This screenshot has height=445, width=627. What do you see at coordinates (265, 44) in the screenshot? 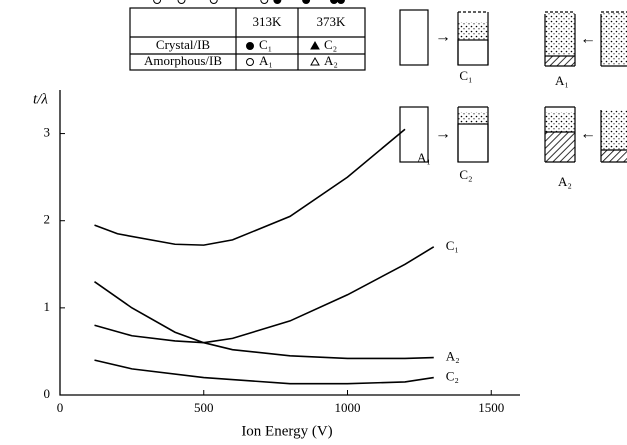
I see `legend-label: C₁` at bounding box center [265, 44].